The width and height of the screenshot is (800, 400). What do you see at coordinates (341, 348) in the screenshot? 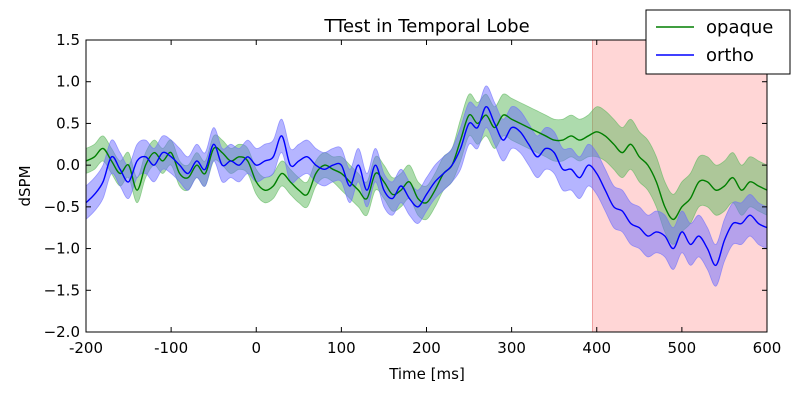
I see `x-tick-label: 100` at bounding box center [341, 348].